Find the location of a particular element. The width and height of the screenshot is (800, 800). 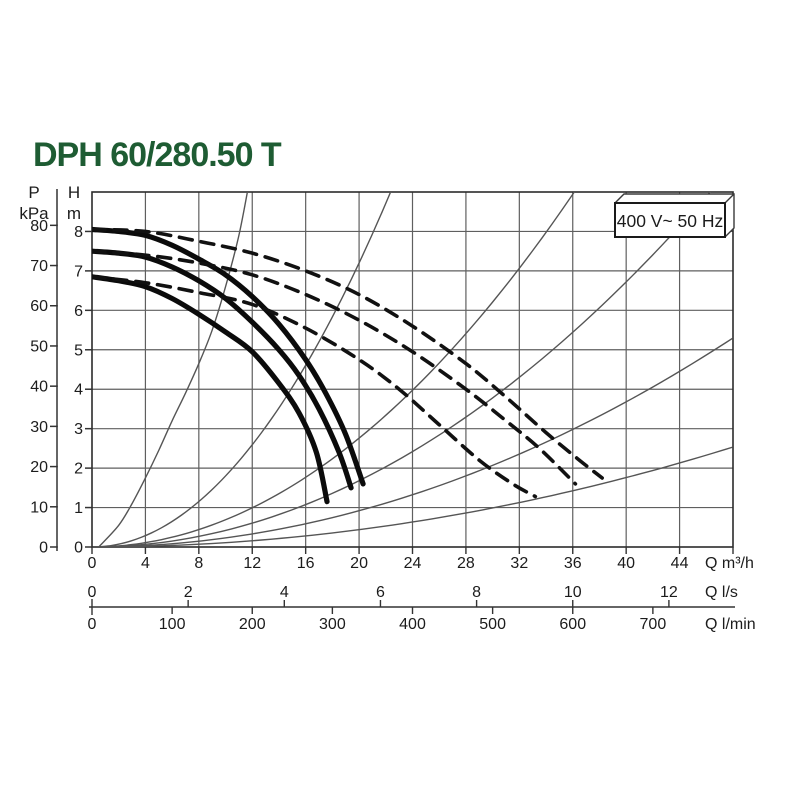

head-tick-label: 8 is located at coordinates (78, 232).